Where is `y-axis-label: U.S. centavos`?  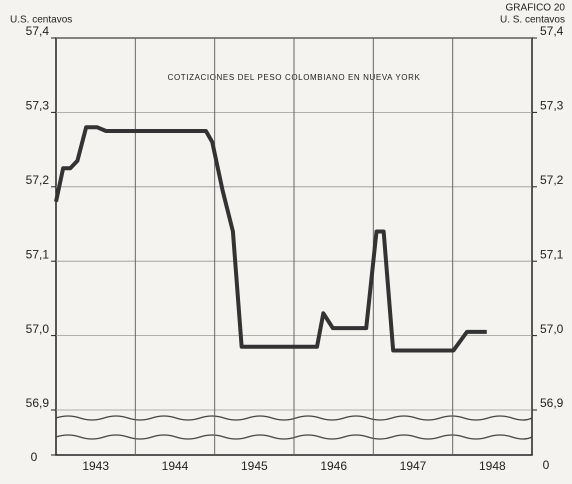
y-axis-label: U.S. centavos is located at coordinates (41, 20).